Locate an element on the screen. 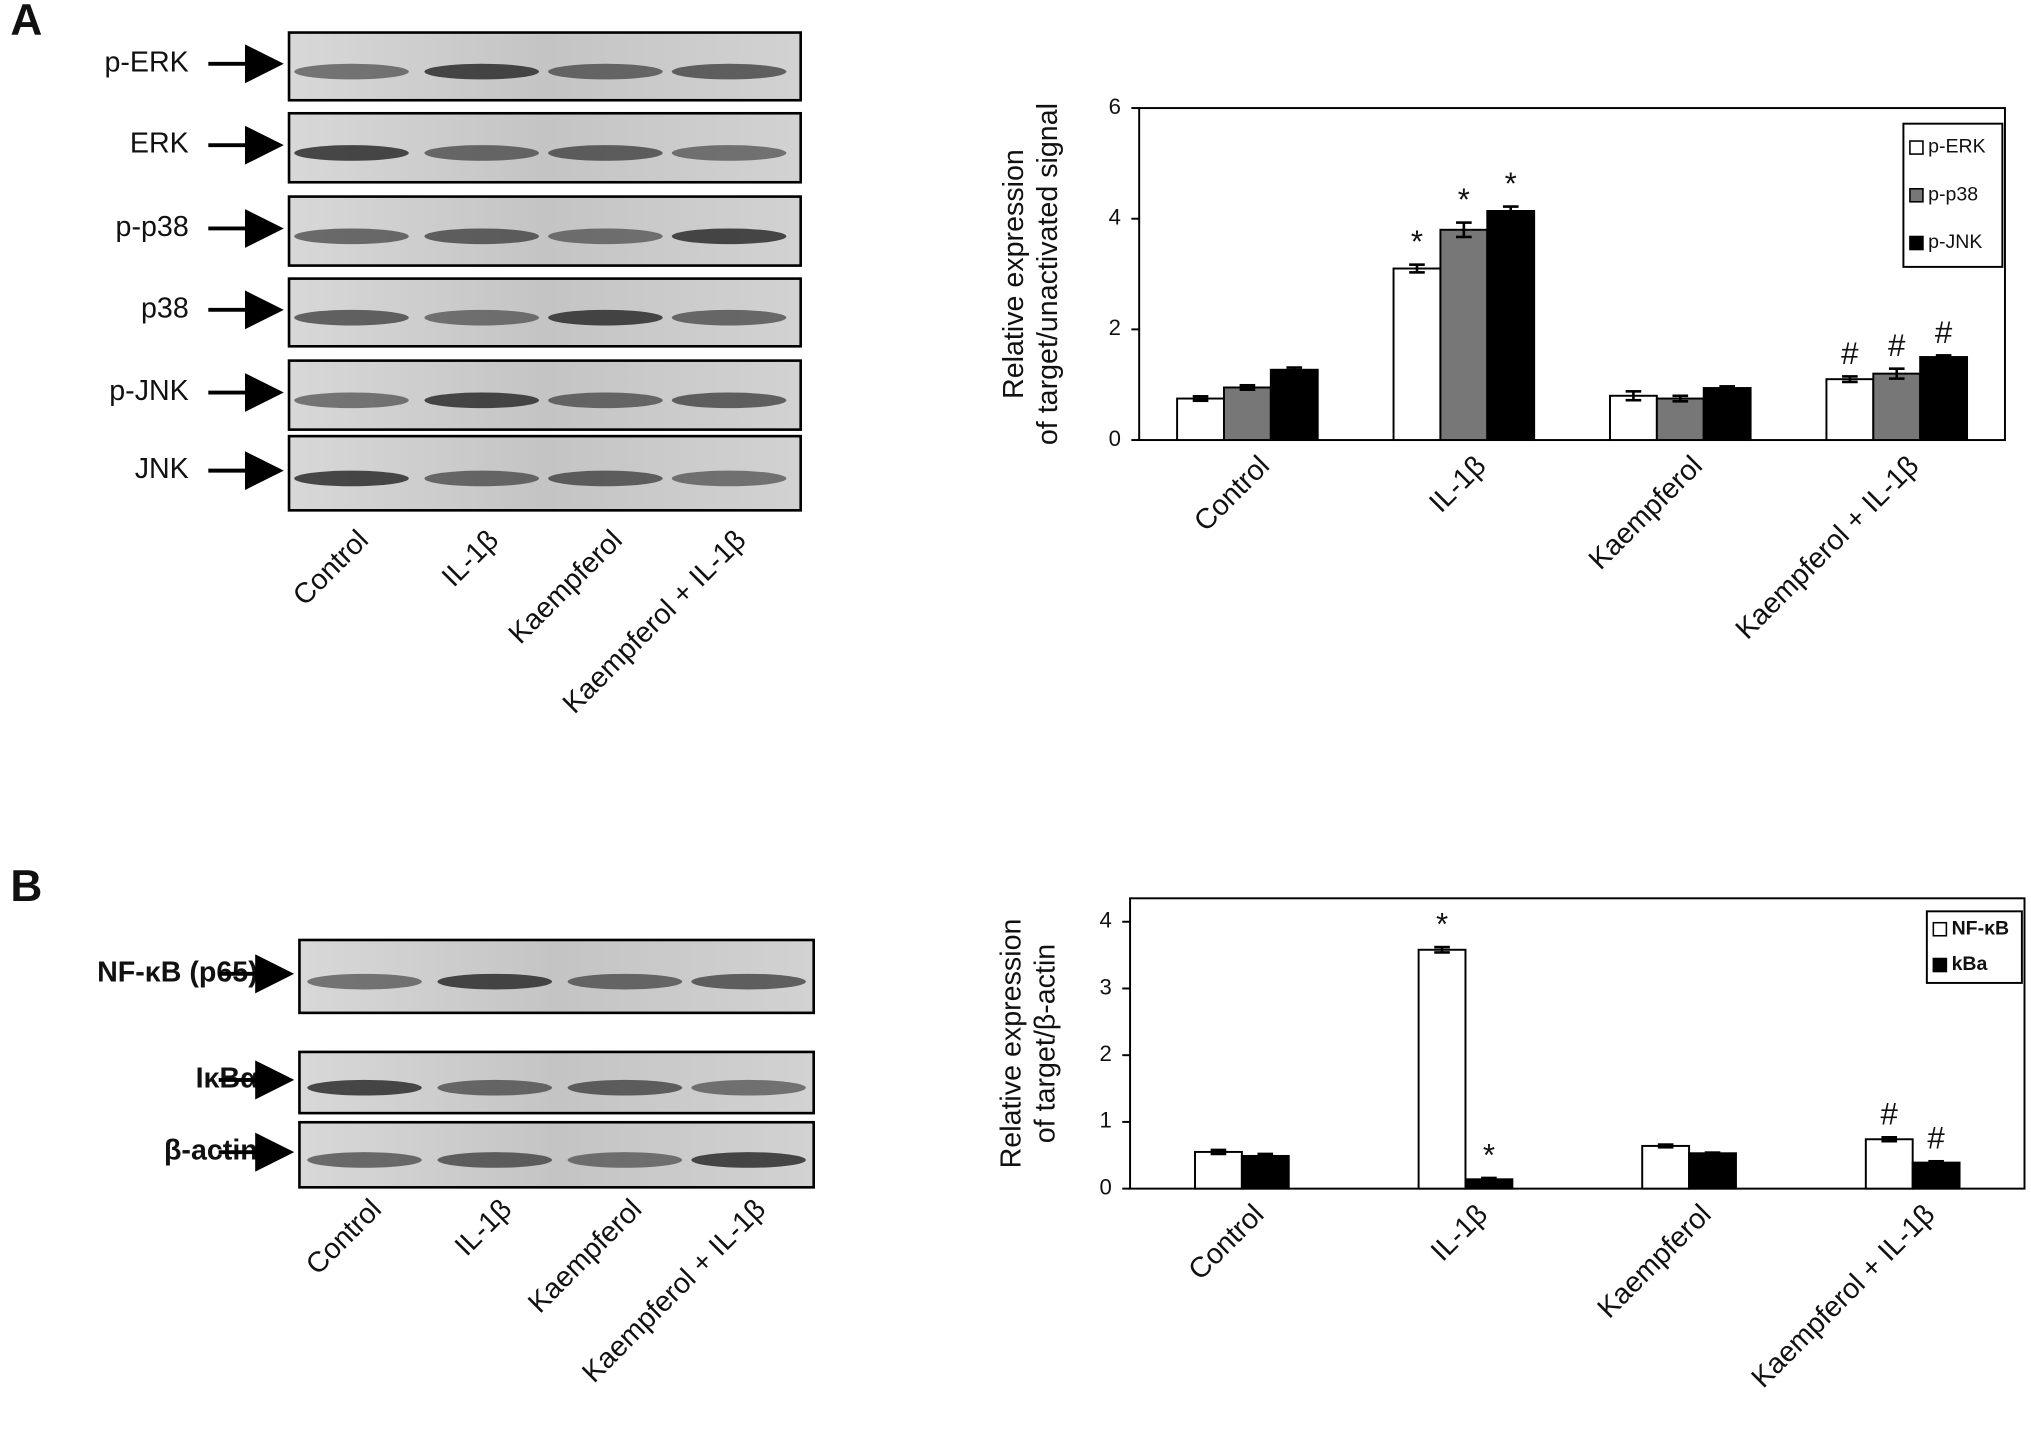  blot-row-label: p38 is located at coordinates (165, 308).